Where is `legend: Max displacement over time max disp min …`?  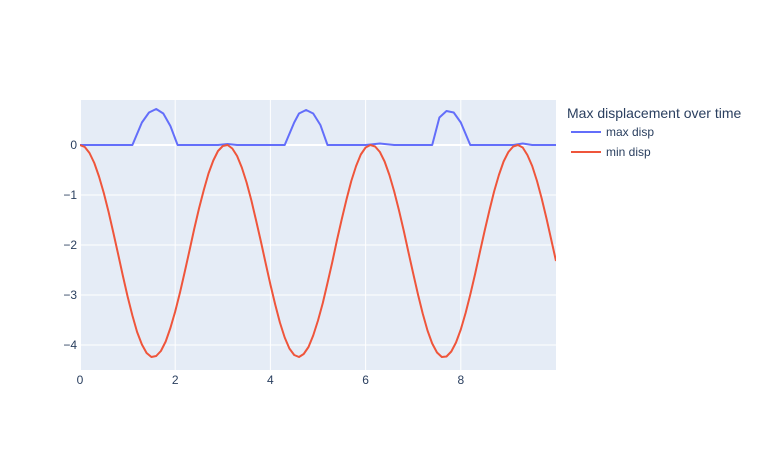
legend: Max displacement over time max disp min … is located at coordinates (654, 132).